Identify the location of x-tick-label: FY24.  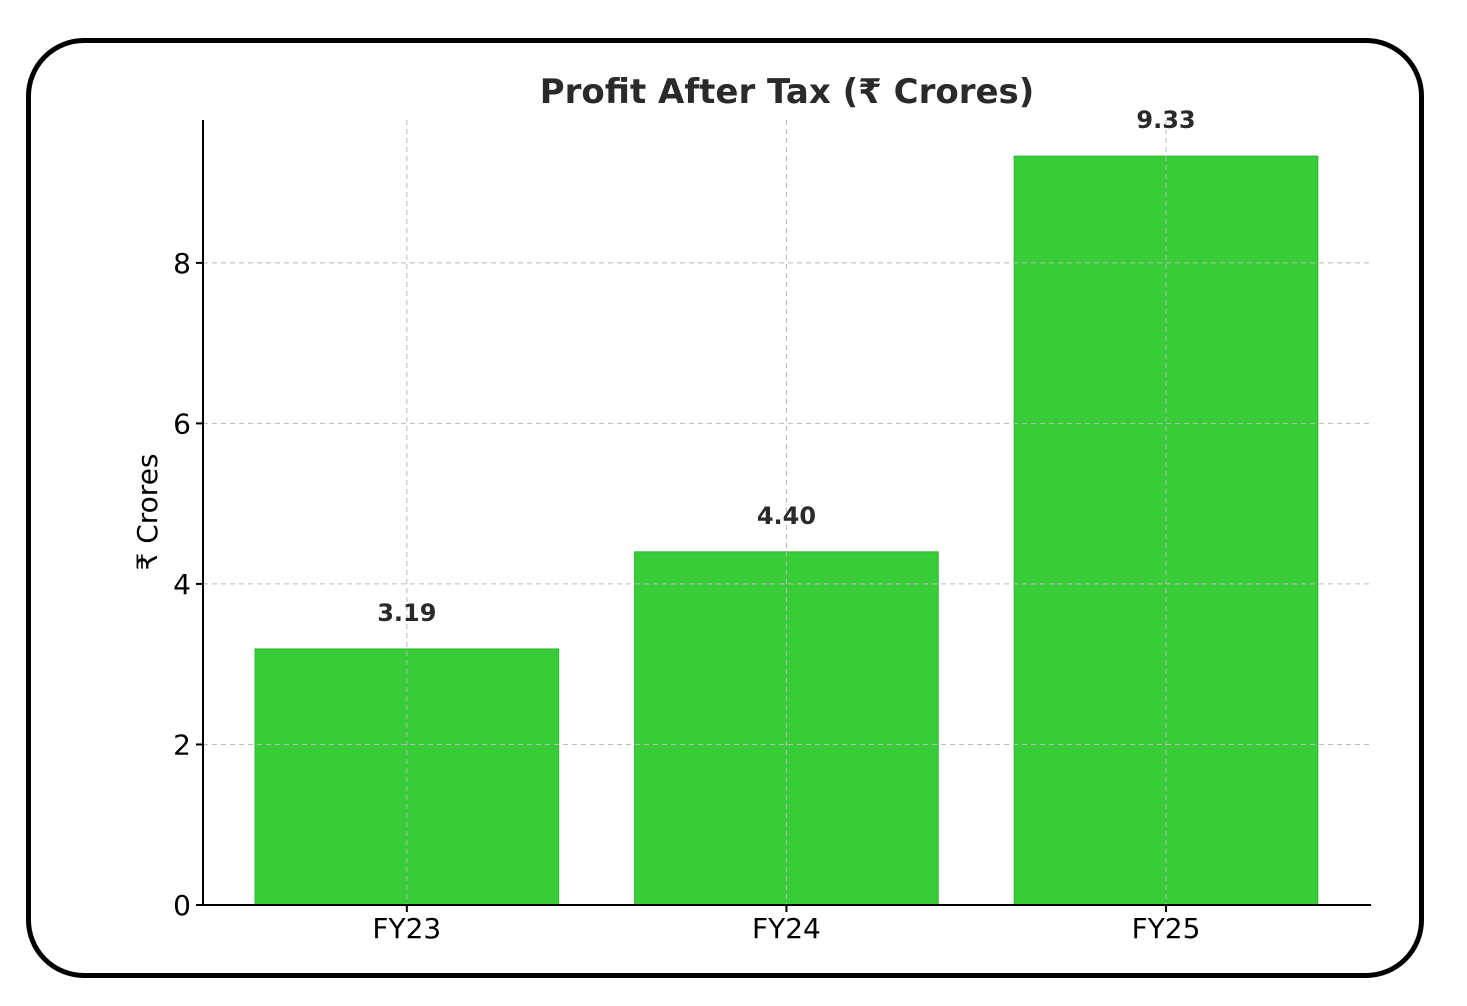
(786, 928).